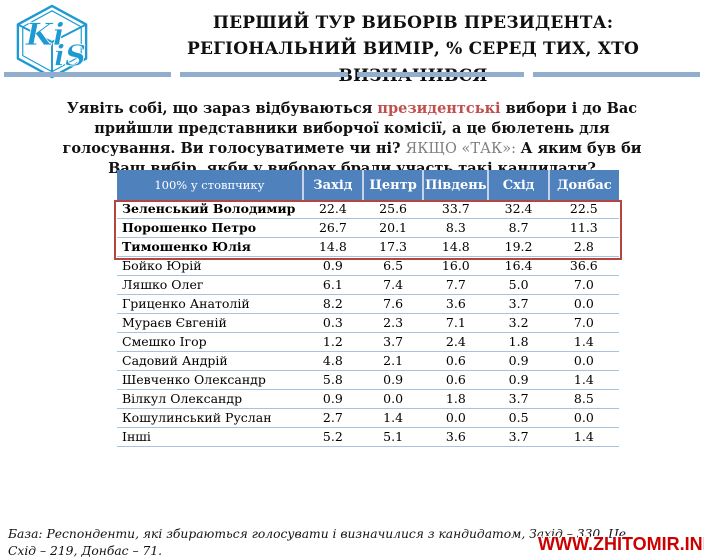  What do you see at coordinates (393, 361) in the screenshot?
I see `cell-value: 2.1` at bounding box center [393, 361].